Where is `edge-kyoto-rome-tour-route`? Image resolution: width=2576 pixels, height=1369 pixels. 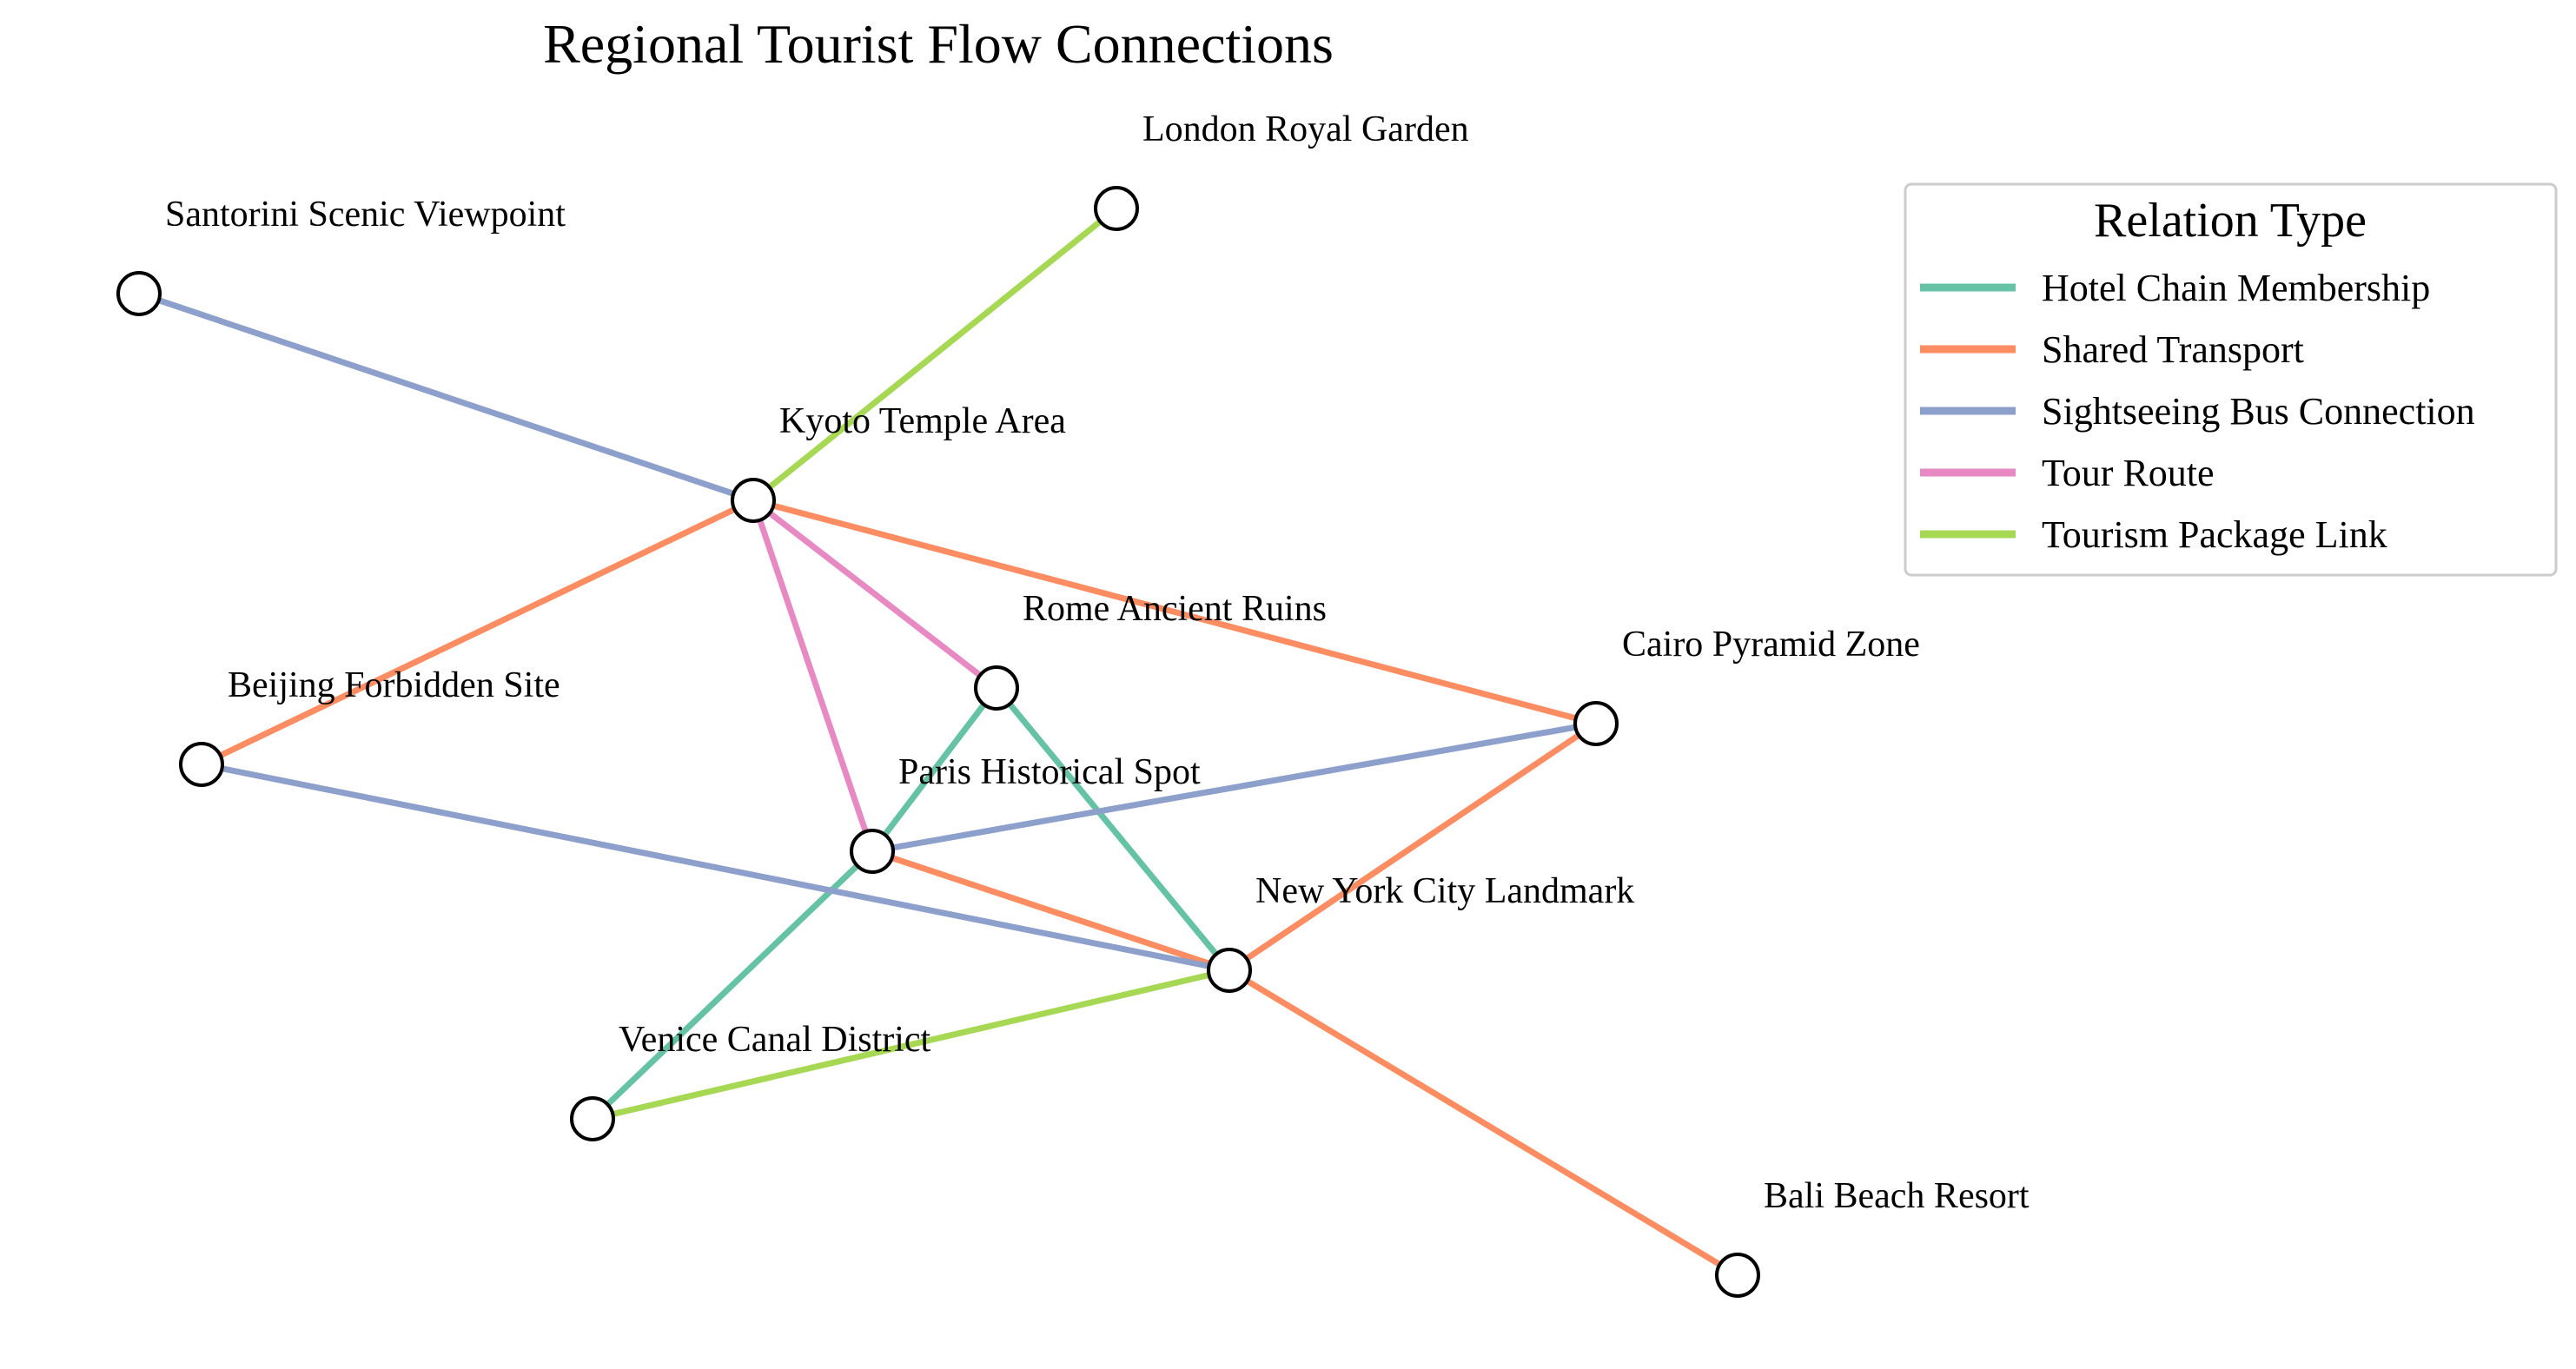 edge-kyoto-rome-tour-route is located at coordinates (875, 594).